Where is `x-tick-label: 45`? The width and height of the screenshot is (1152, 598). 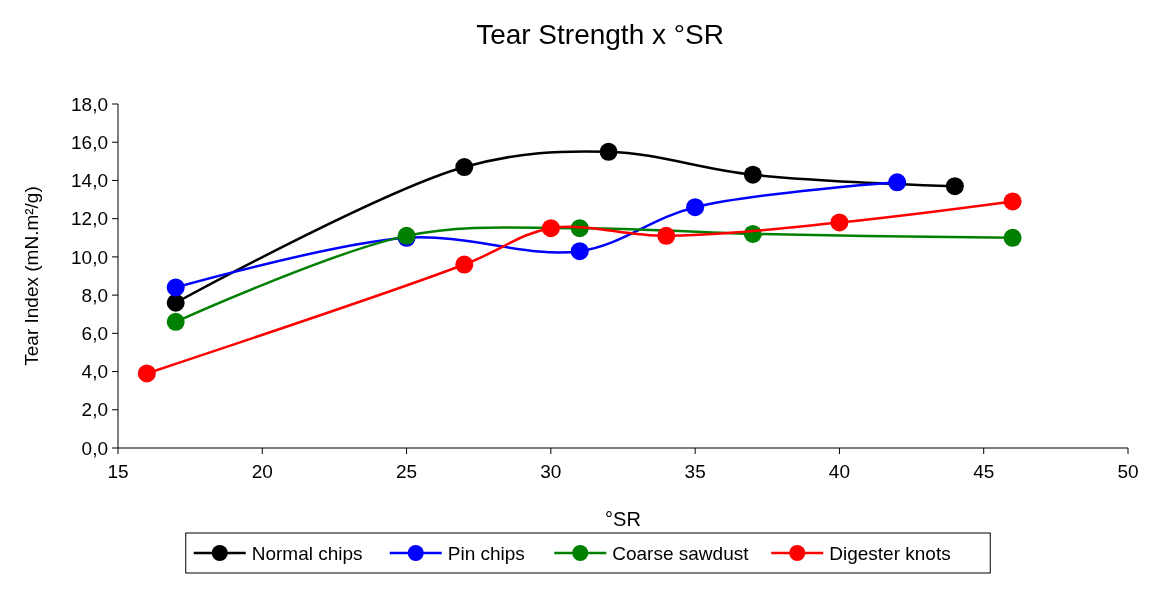
x-tick-label: 45 is located at coordinates (984, 471).